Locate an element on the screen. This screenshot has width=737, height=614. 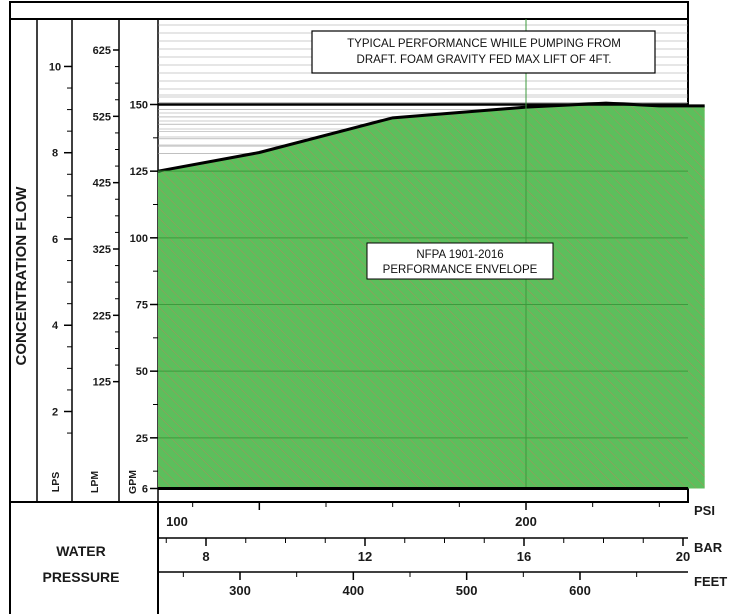
lpm-tick-label: 125 is located at coordinates (102, 383).